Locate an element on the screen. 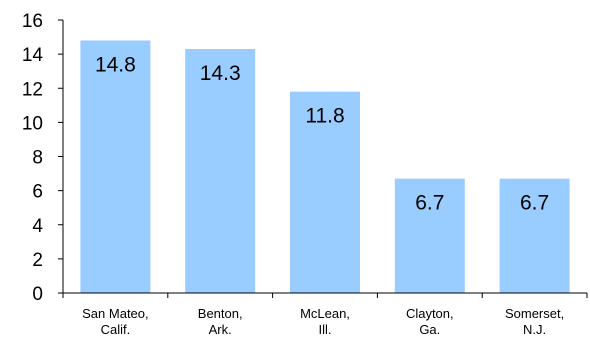  y-ticks-group: 0 2 4 6 8 10 12 14 16 is located at coordinates (42, 158).